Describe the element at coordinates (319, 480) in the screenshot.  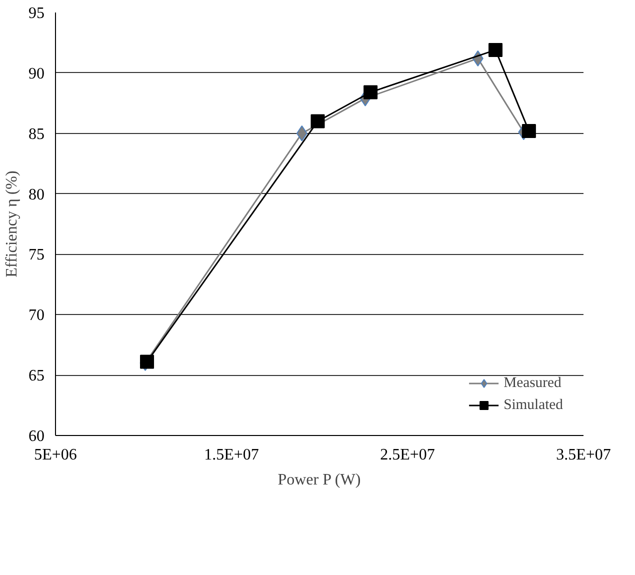
I see `x-axis-title: Power P (W)` at that location.